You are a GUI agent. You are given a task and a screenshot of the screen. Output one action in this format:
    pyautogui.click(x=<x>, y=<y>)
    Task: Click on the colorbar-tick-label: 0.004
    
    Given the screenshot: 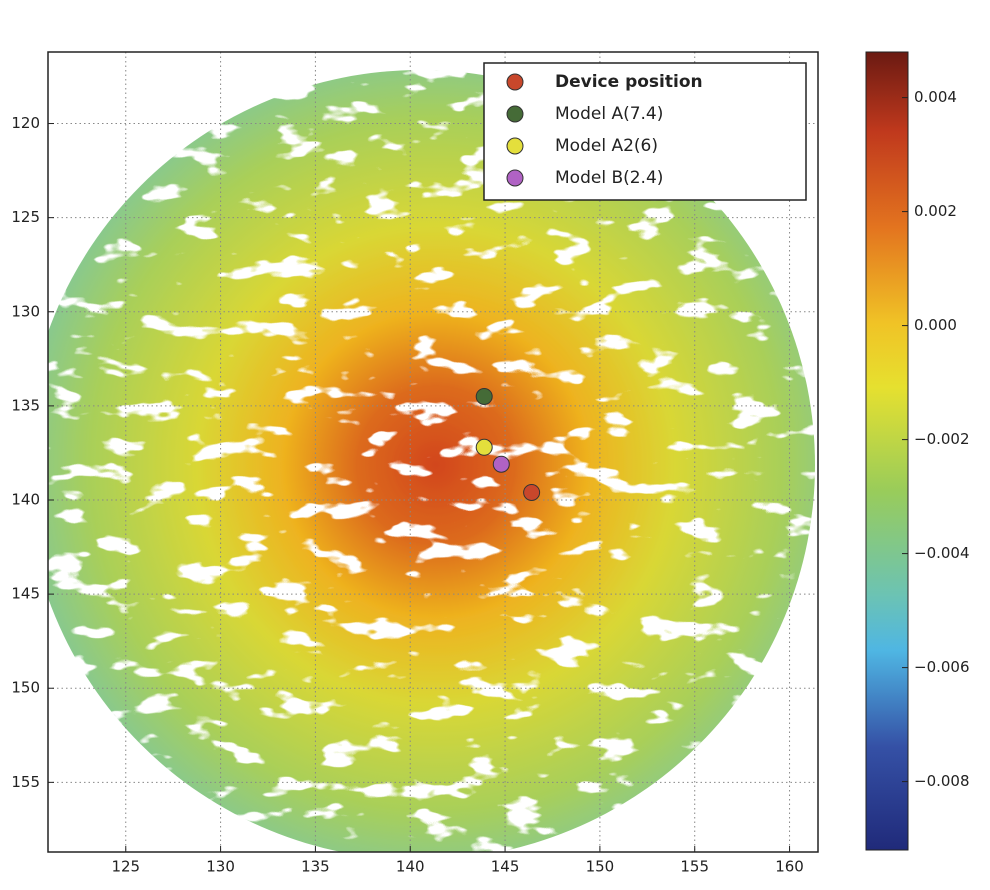 What is the action you would take?
    pyautogui.click(x=935, y=97)
    